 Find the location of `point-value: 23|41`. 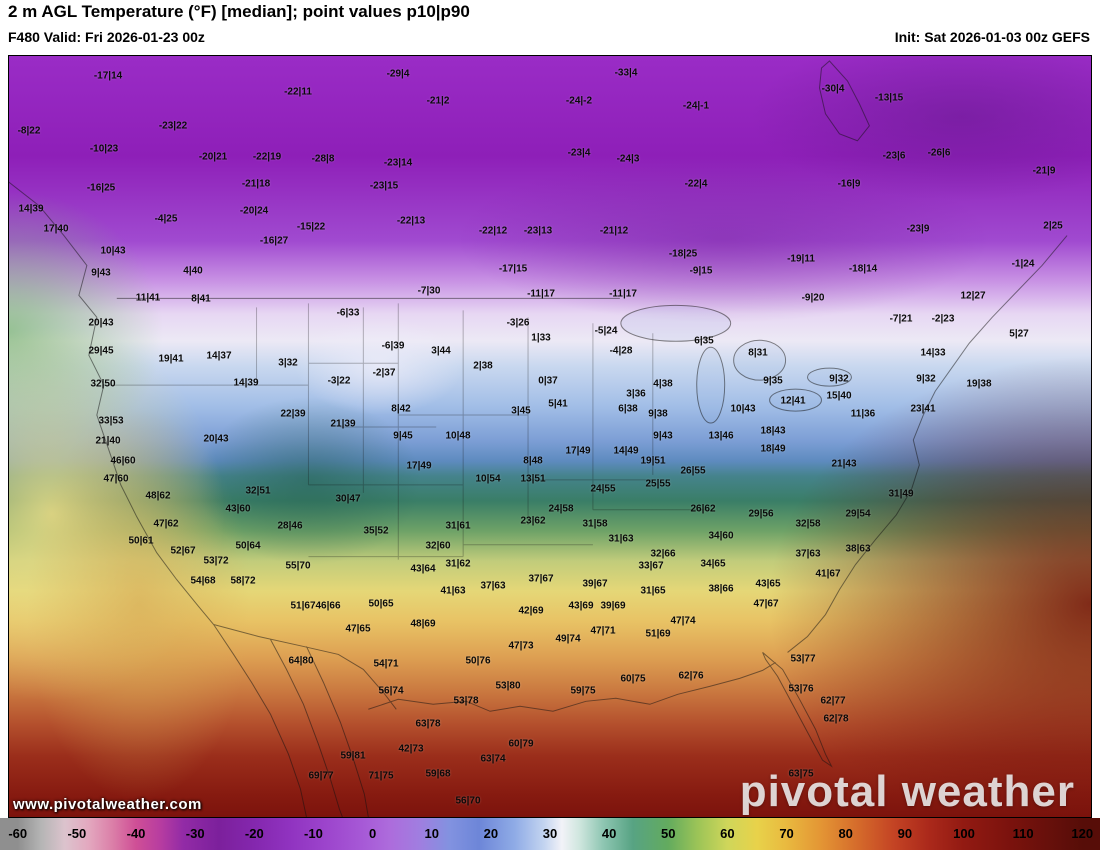

point-value: 23|41 is located at coordinates (923, 409).